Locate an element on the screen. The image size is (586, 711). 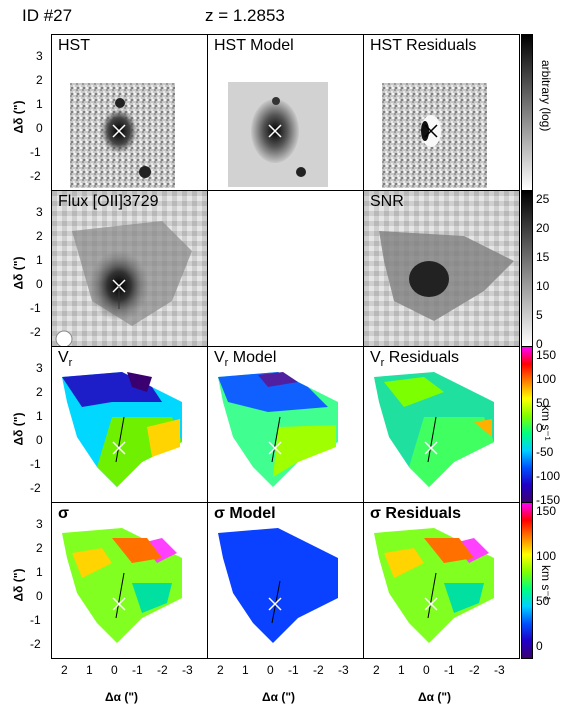
colorbar-tick-label: 10 is located at coordinates (543, 286).